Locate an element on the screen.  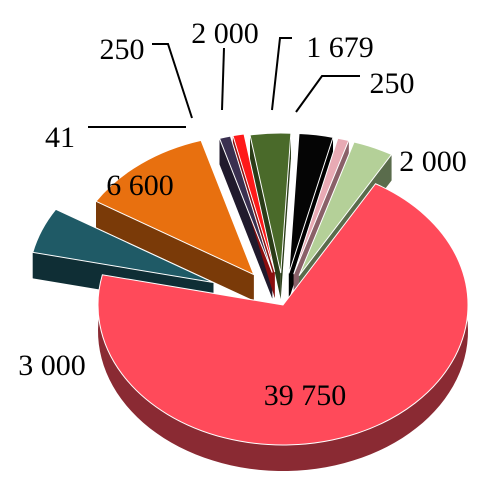
data-label: 41 is located at coordinates (60, 137).